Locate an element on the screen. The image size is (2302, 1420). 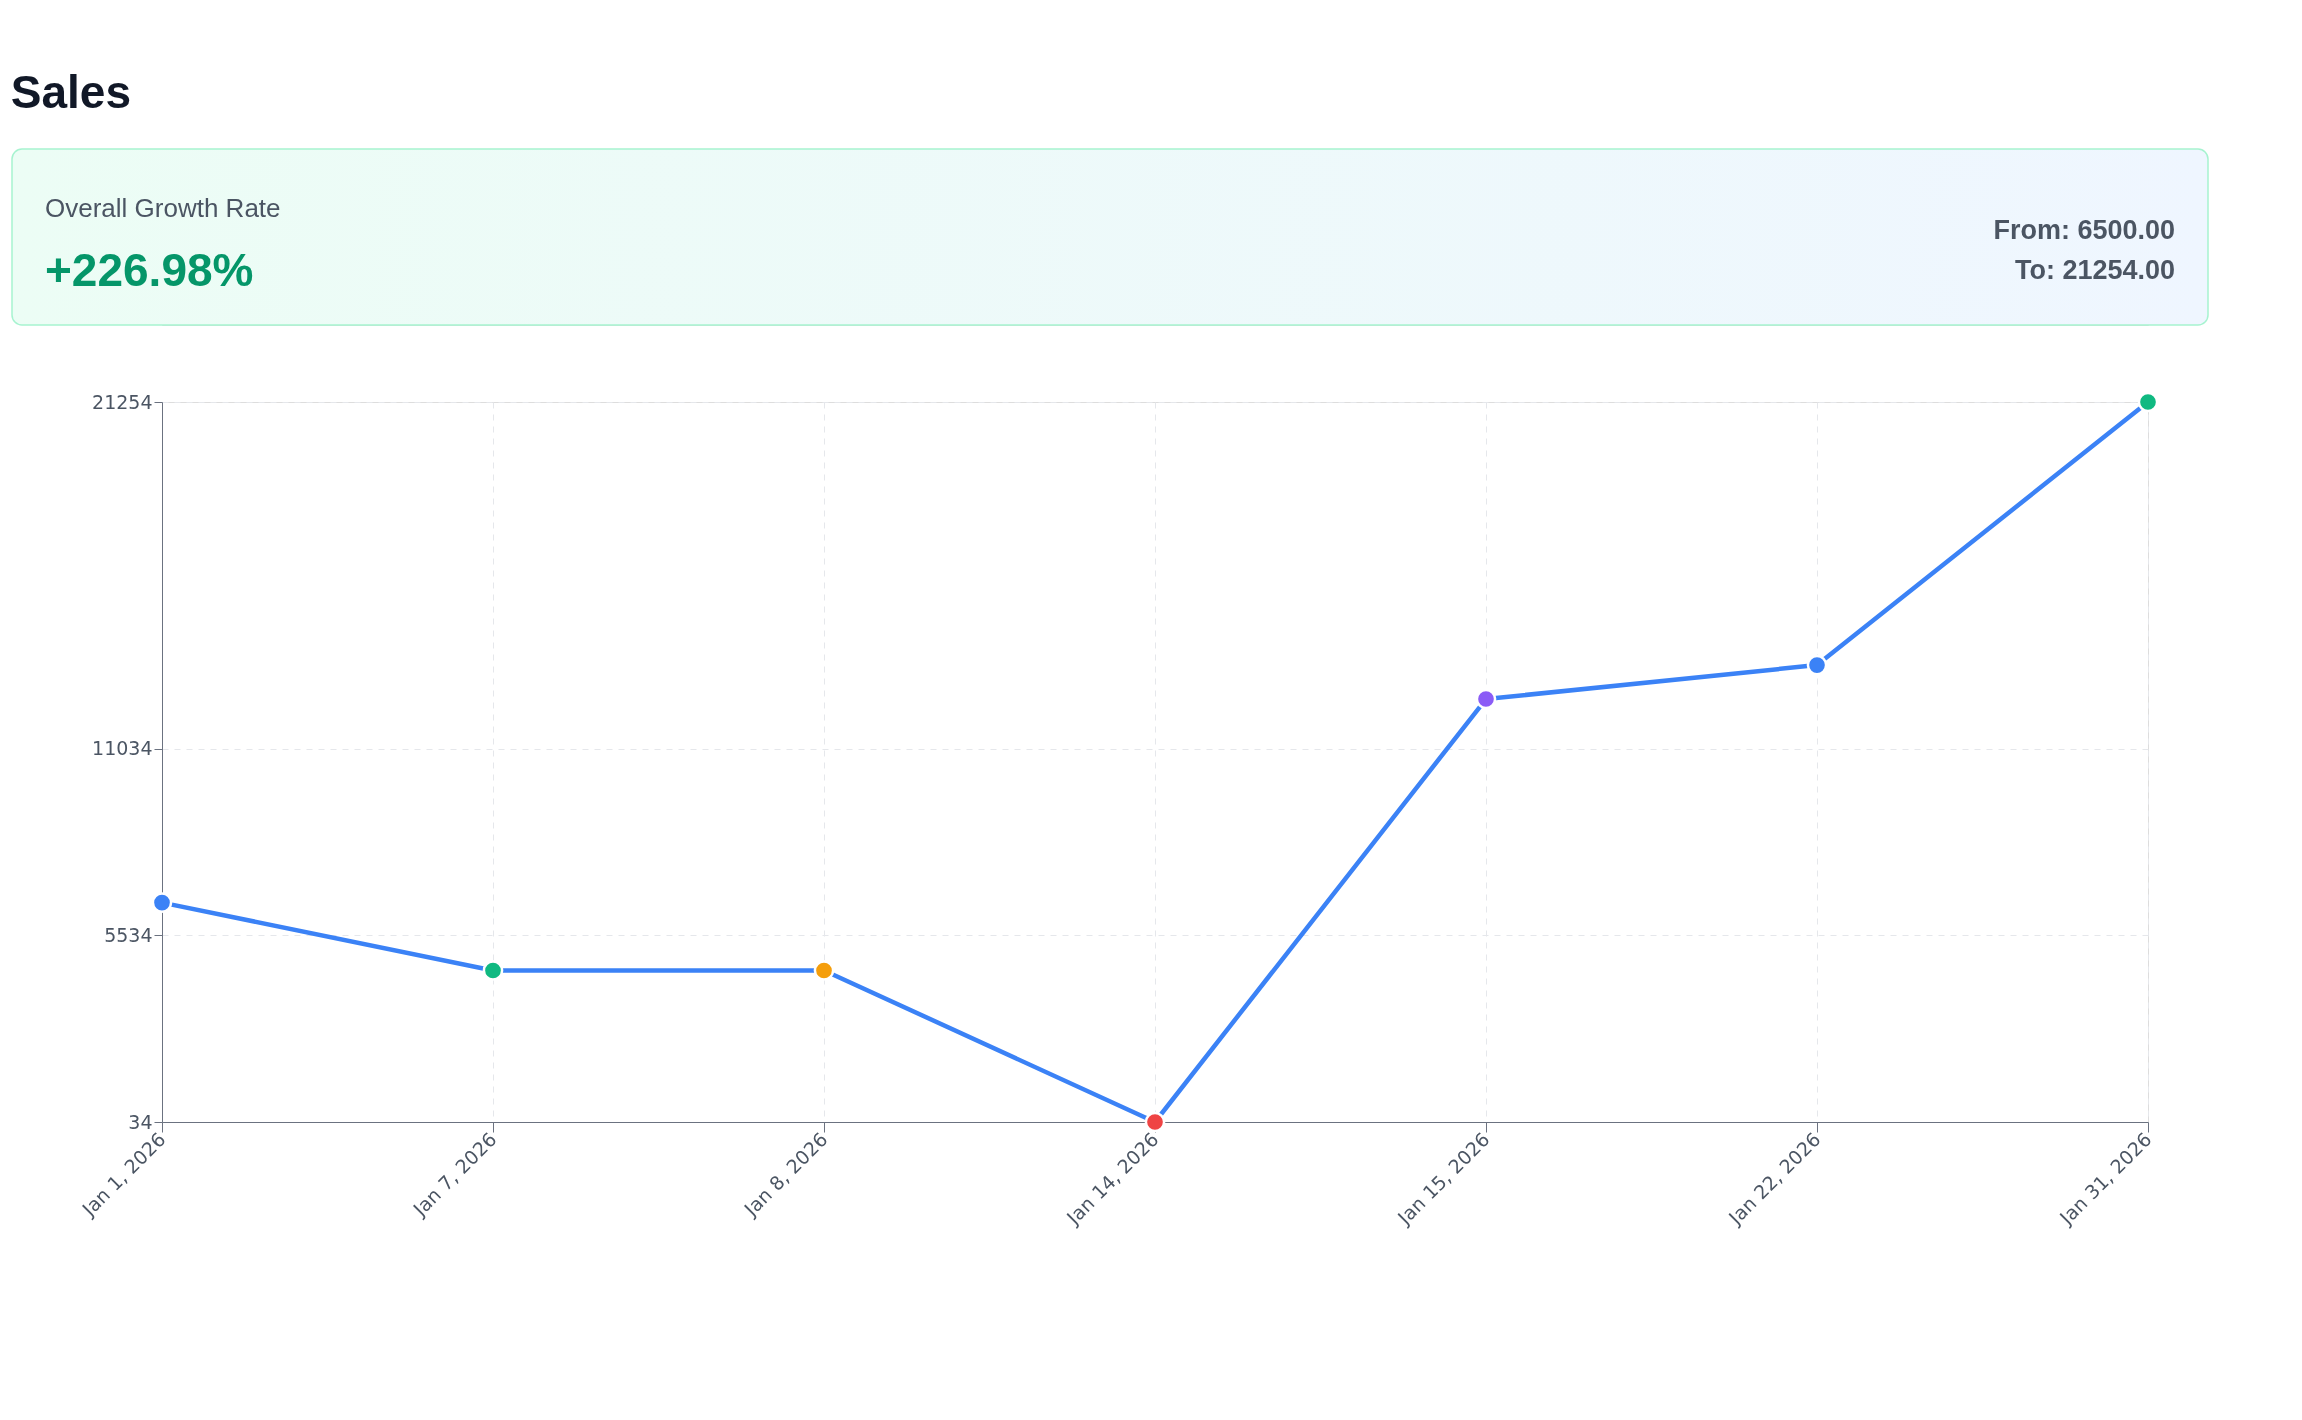
chart-title: Sales is located at coordinates (70, 91).